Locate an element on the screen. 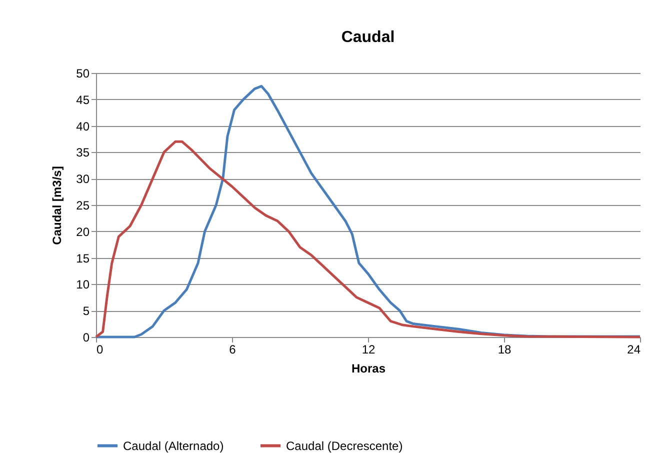 This screenshot has height=453, width=653. y-tick-label: 25 is located at coordinates (83, 205).